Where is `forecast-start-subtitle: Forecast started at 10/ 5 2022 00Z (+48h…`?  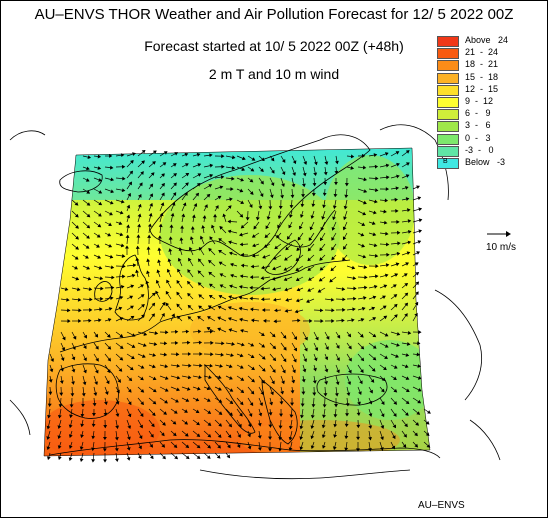 forecast-start-subtitle: Forecast started at 10/ 5 2022 00Z (+48h… is located at coordinates (274, 46).